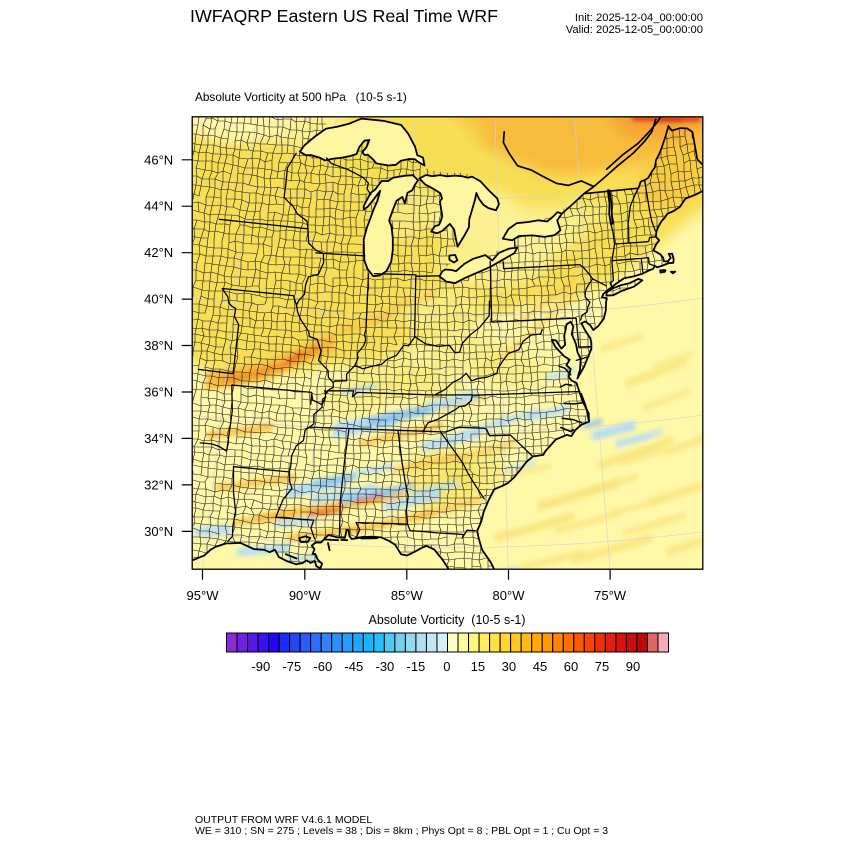 The width and height of the screenshot is (850, 850). Describe the element at coordinates (158, 299) in the screenshot. I see `svg-text: 40°N` at that location.